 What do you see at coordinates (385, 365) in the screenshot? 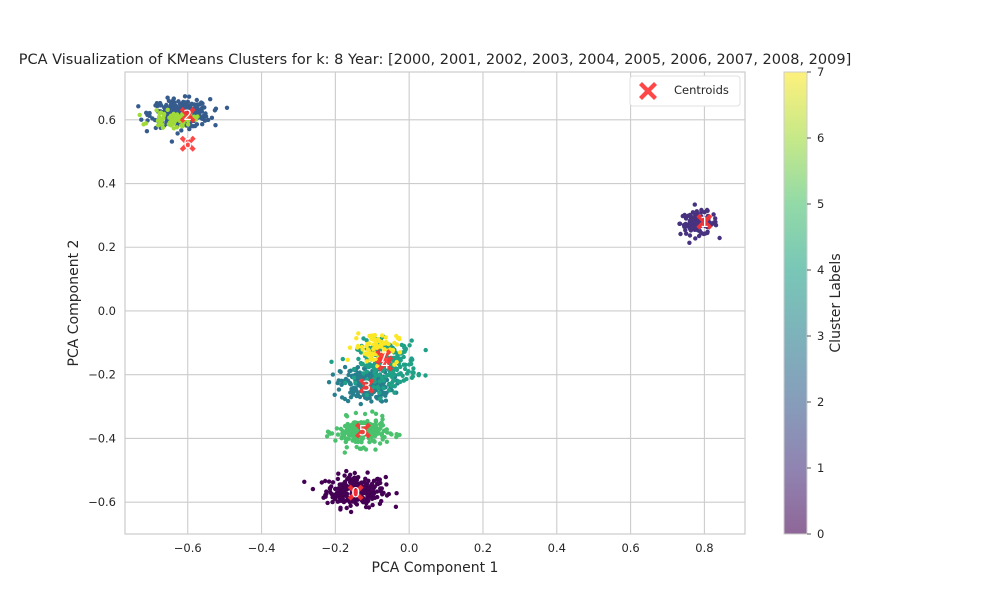
I see `centroid-label-4: 4` at bounding box center [385, 365].